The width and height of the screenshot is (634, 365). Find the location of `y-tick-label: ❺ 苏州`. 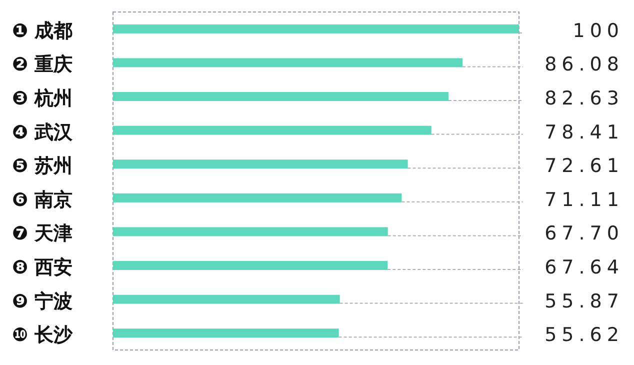

y-tick-label: ❺ 苏州 is located at coordinates (42, 166).